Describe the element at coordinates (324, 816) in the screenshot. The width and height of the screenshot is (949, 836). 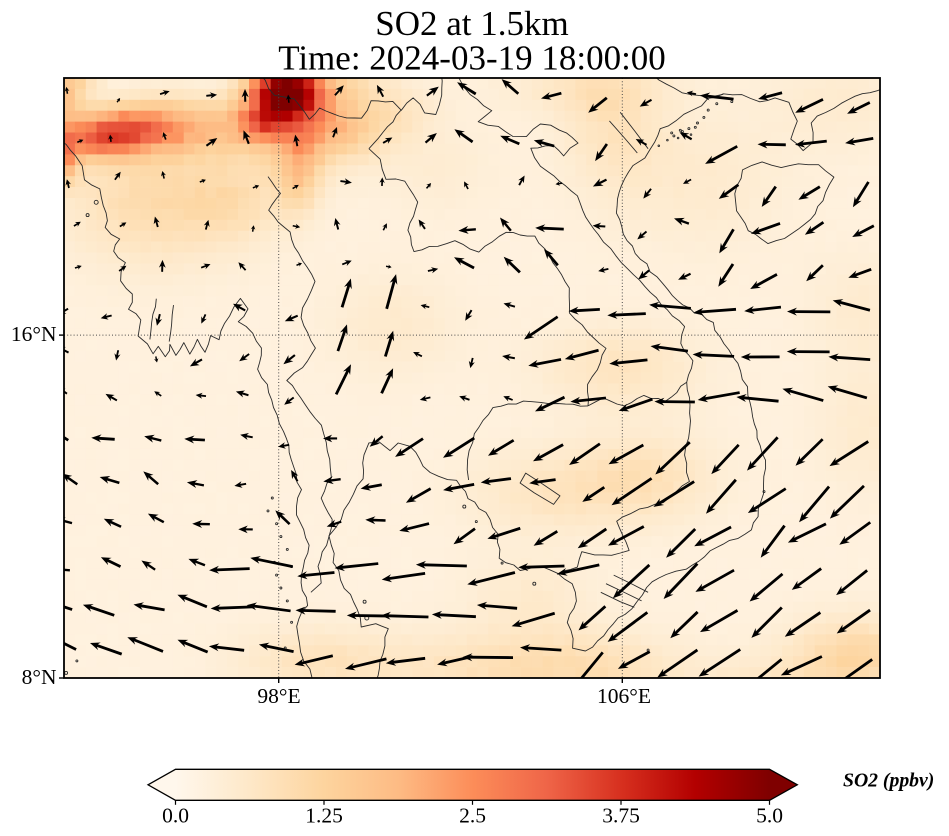
I see `svg-text: 1.25` at that location.